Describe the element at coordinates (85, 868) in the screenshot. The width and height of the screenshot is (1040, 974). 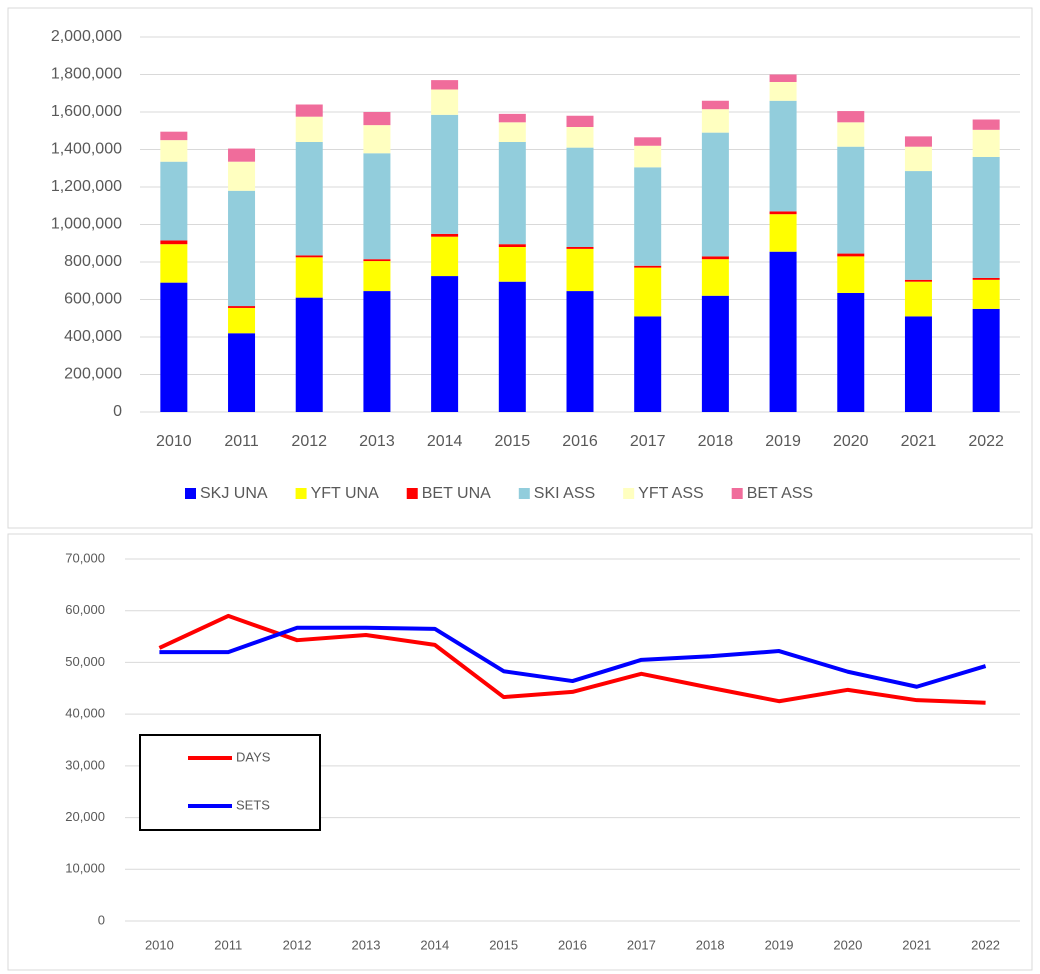
I see `y-tick-label: 10,000` at that location.